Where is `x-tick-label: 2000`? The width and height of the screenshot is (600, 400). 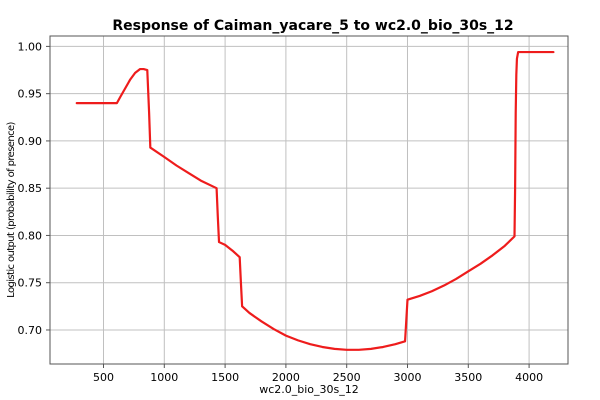
x-tick-label: 2000 is located at coordinates (286, 377).